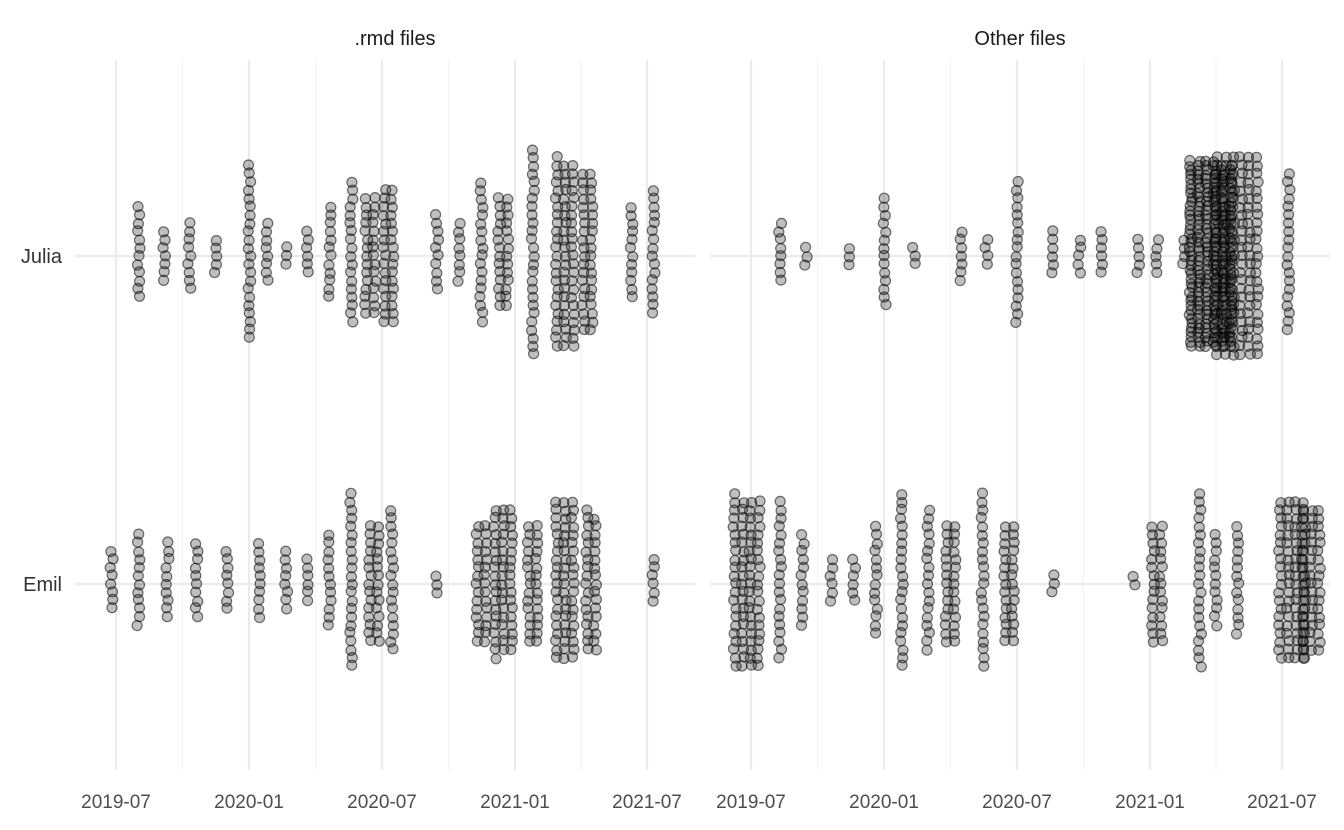  Describe the element at coordinates (515, 802) in the screenshot. I see `x-tick-label: 2021-01` at that location.